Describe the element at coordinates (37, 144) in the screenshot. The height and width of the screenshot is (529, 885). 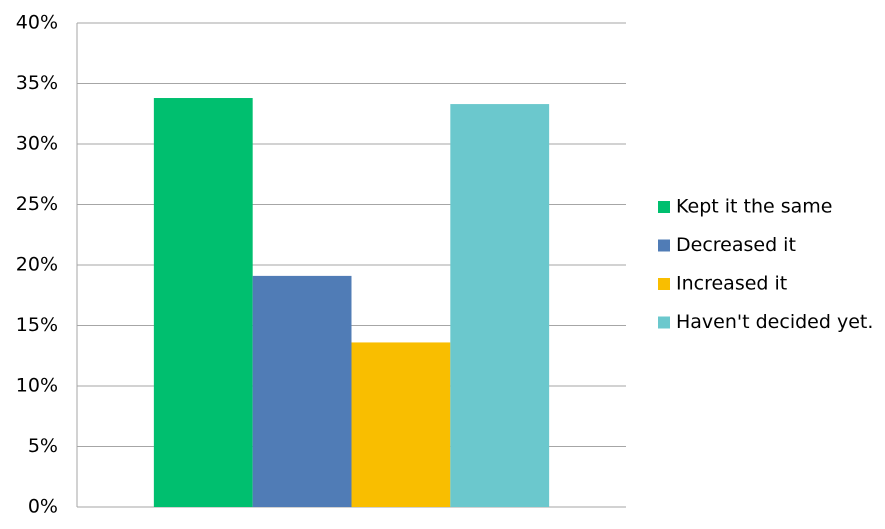
I see `y-tick-label: 30%` at that location.